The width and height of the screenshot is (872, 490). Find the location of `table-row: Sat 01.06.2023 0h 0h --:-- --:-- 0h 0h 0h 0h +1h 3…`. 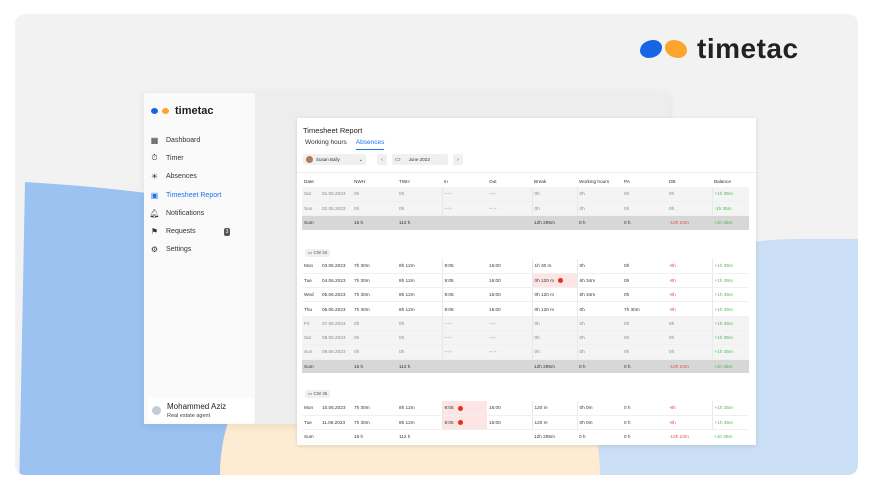

table-row: Sat 01.06.2023 0h 0h --:-- --:-- 0h 0h 0h 0h +1h 3… is located at coordinates (525, 194).